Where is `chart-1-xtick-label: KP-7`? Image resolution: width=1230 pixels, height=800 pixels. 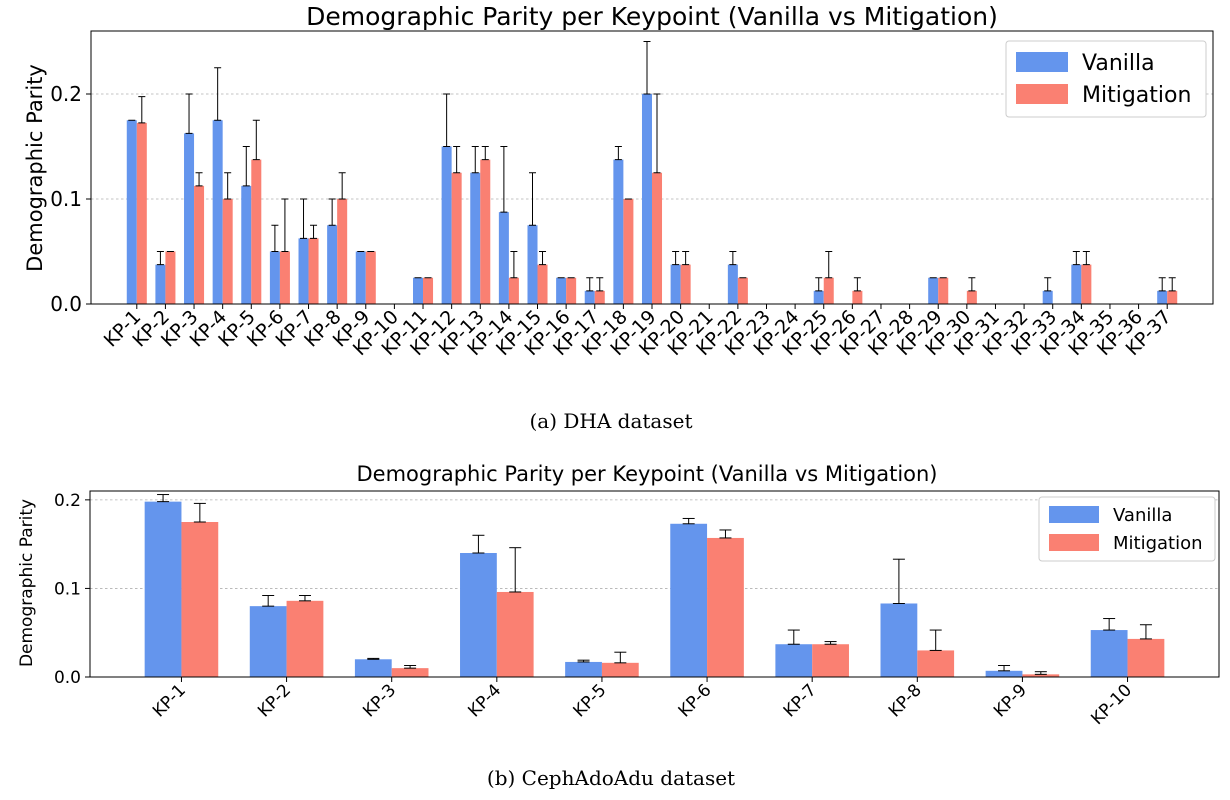
chart-1-xtick-label: KP-7 is located at coordinates (800, 700).